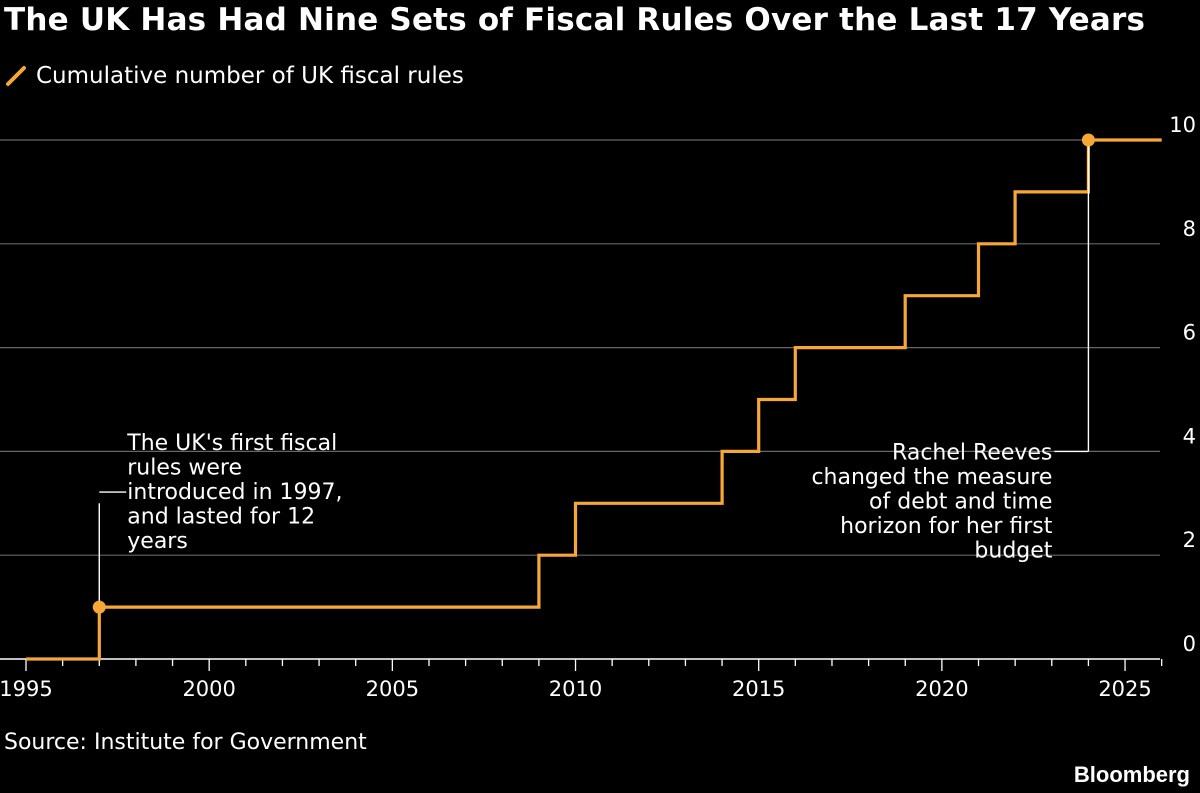 This screenshot has height=793, width=1200. Describe the element at coordinates (392, 689) in the screenshot. I see `x-tick-label-2005: 2005` at that location.